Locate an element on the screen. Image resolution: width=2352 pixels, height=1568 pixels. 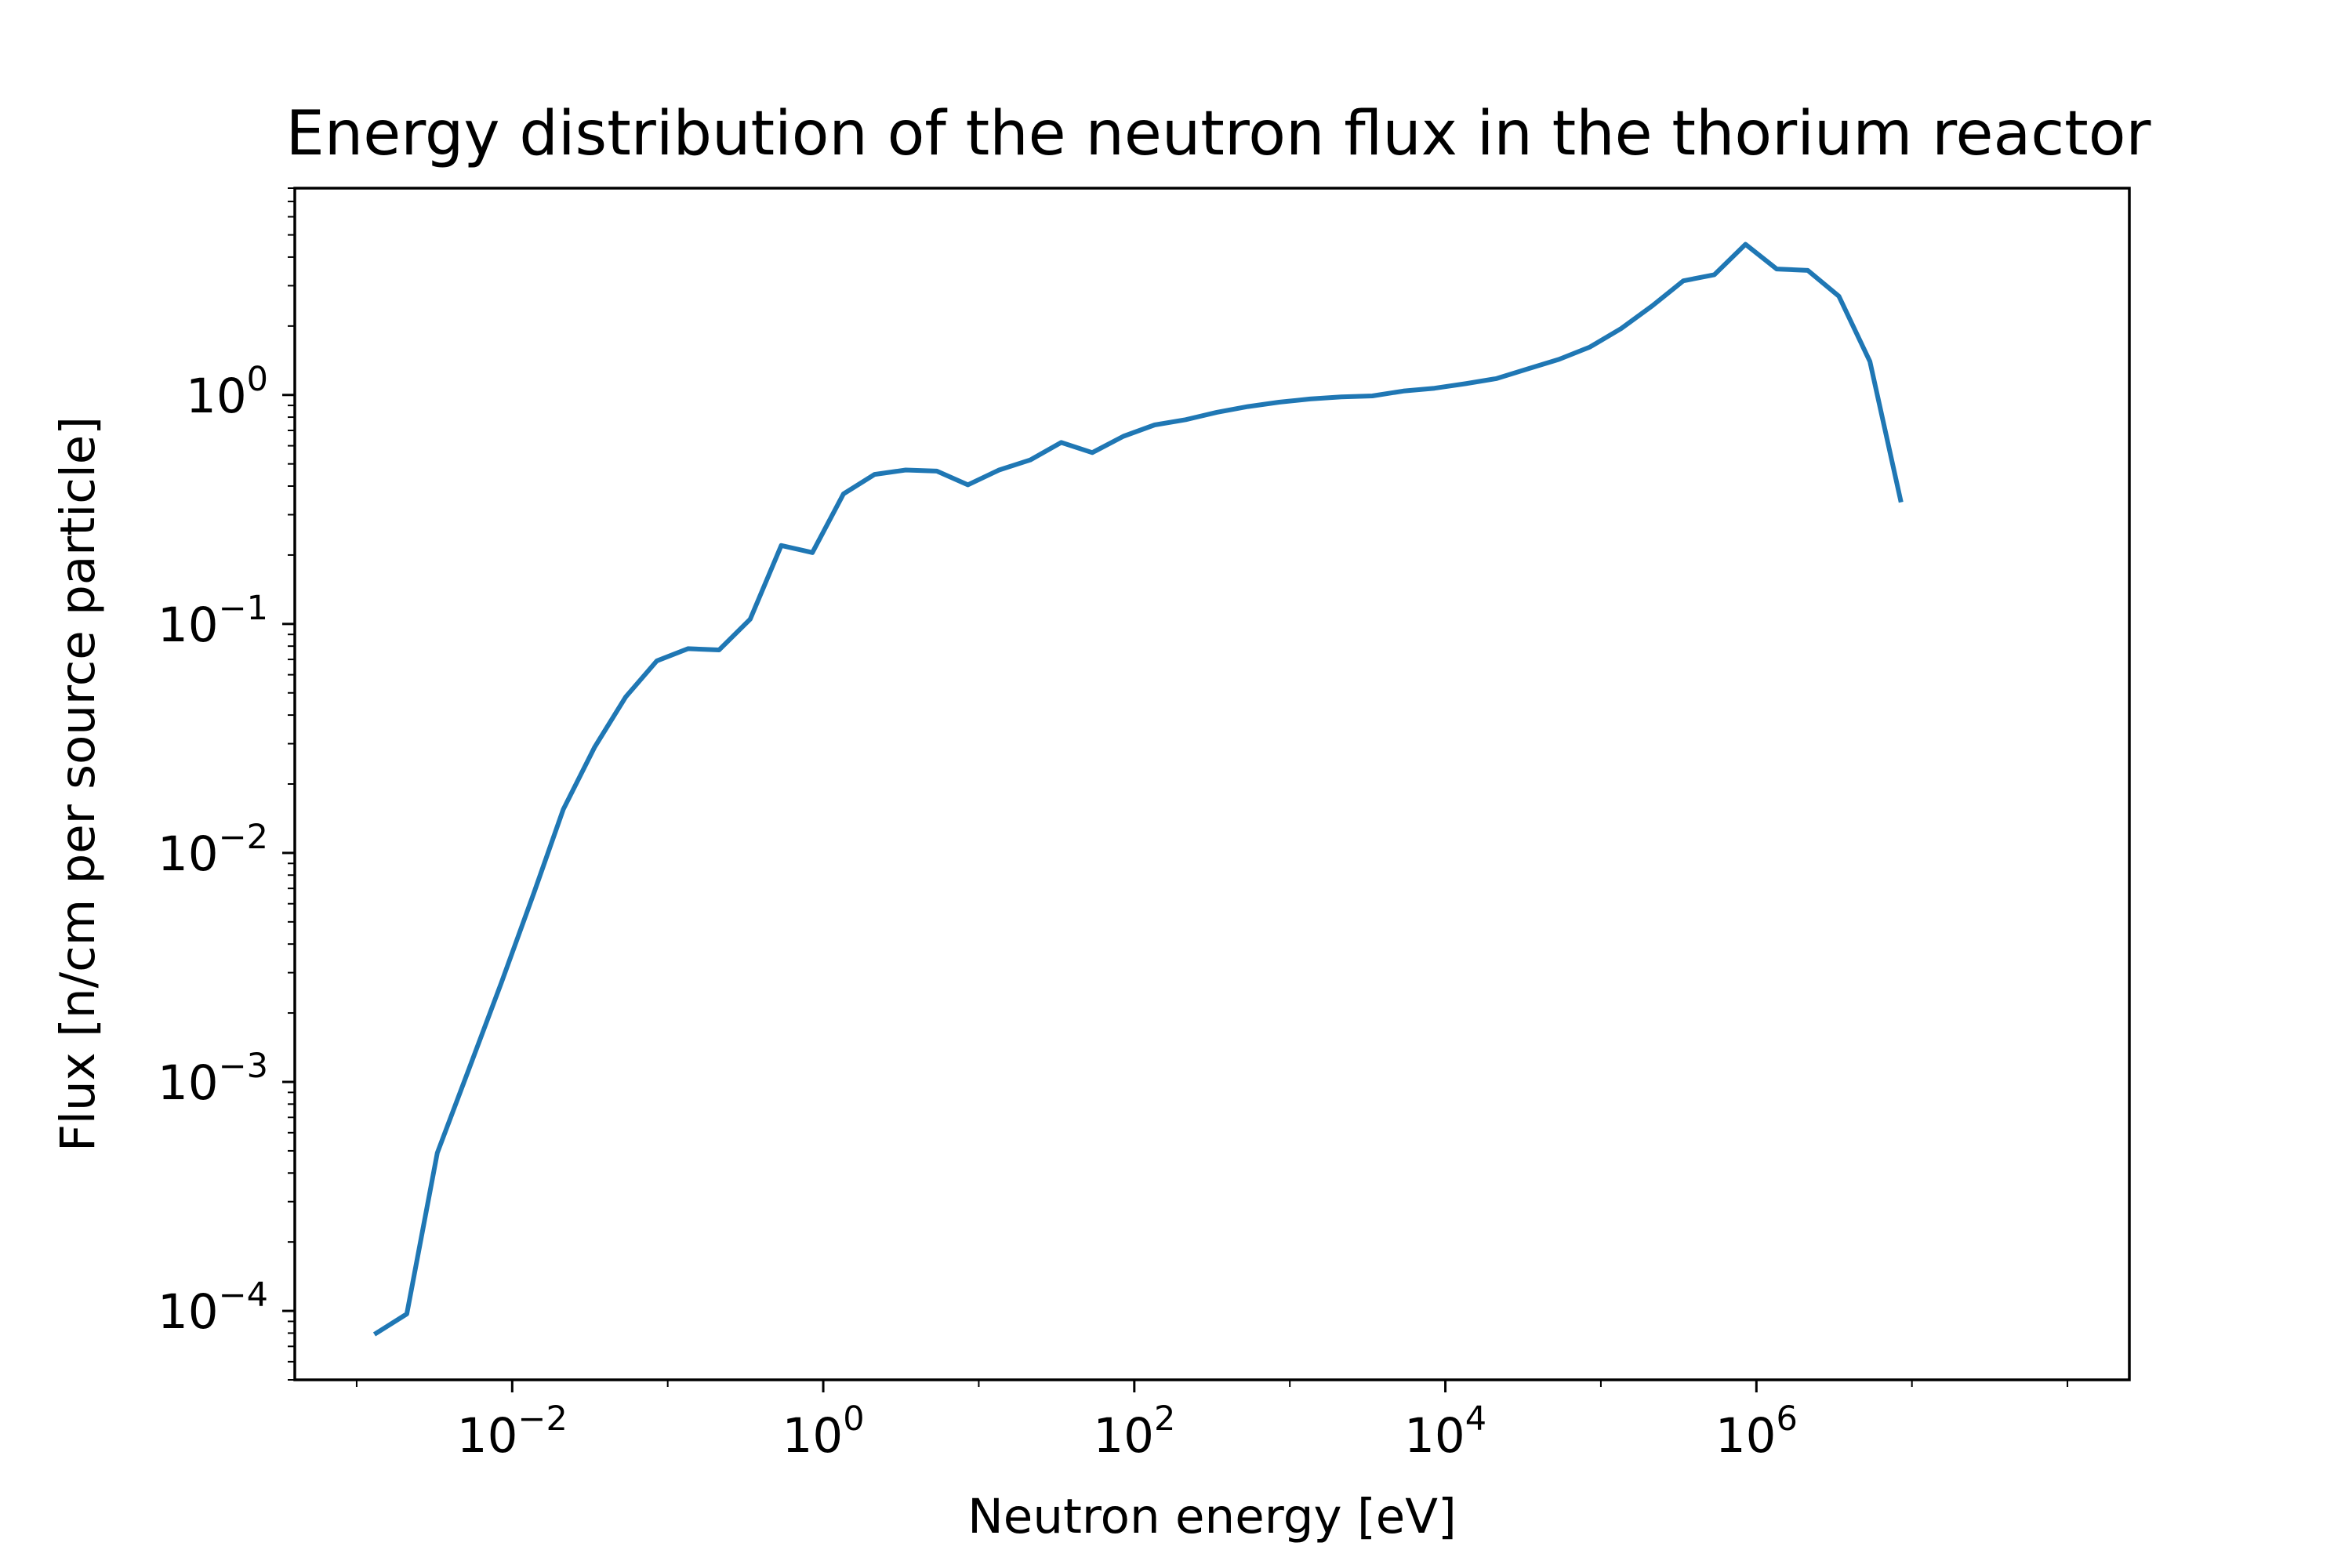
y-tick-label: 10⁻¹ is located at coordinates (213, 621).